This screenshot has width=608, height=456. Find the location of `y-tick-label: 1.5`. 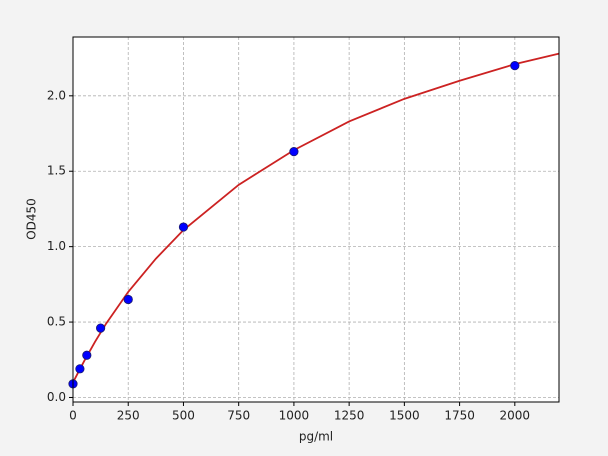

y-tick-label: 1.5 is located at coordinates (56, 171).